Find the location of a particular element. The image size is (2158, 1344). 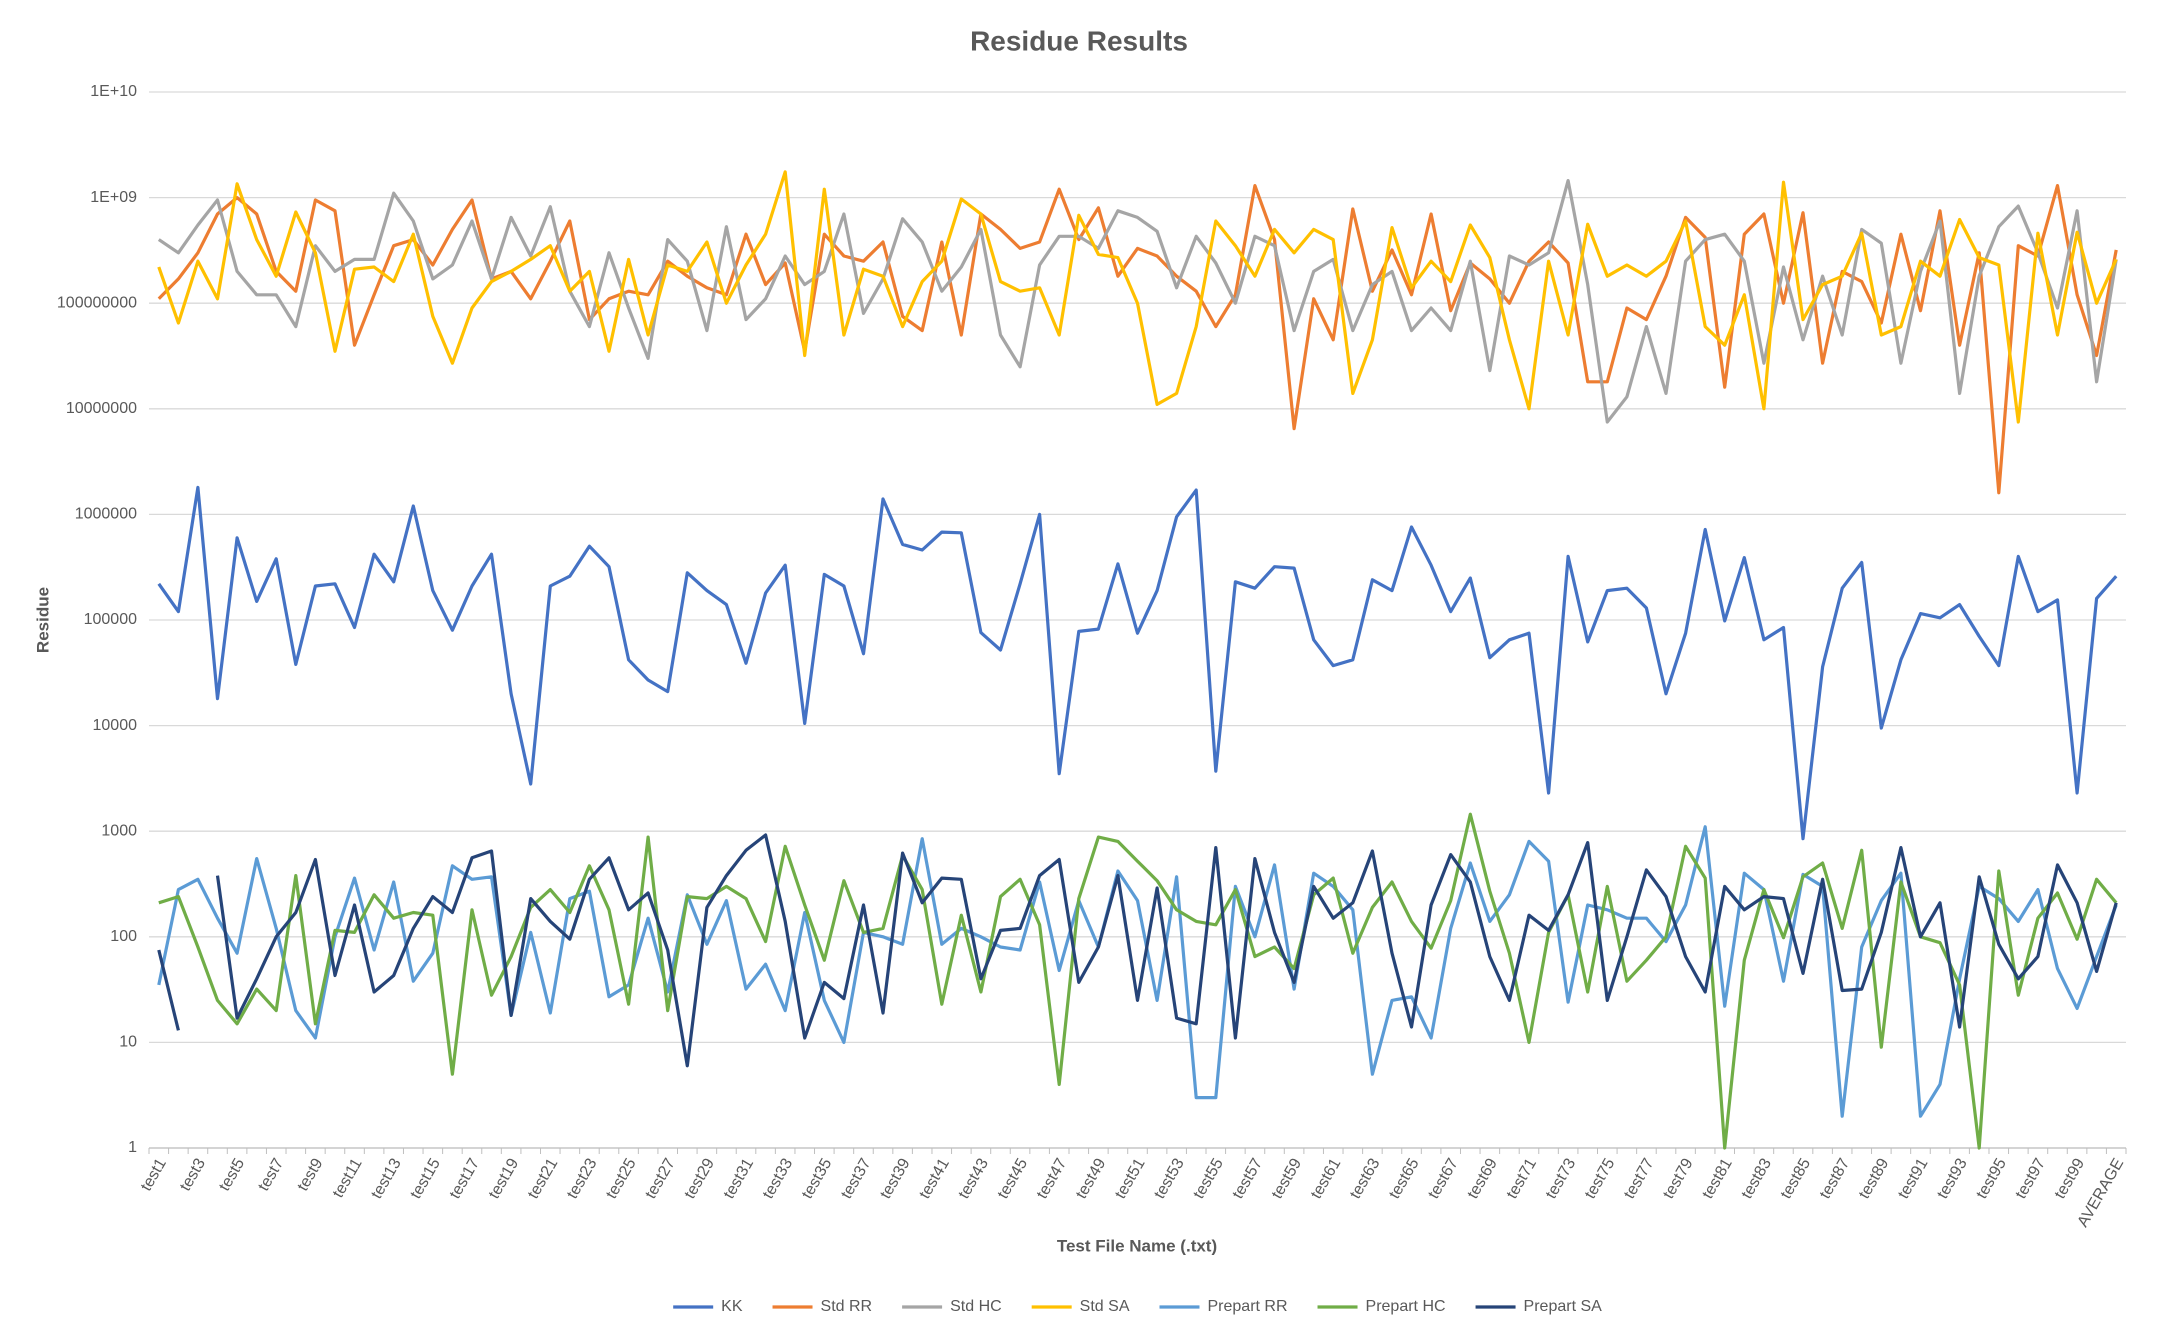

x-tick-label: test31 is located at coordinates (739, 1179).